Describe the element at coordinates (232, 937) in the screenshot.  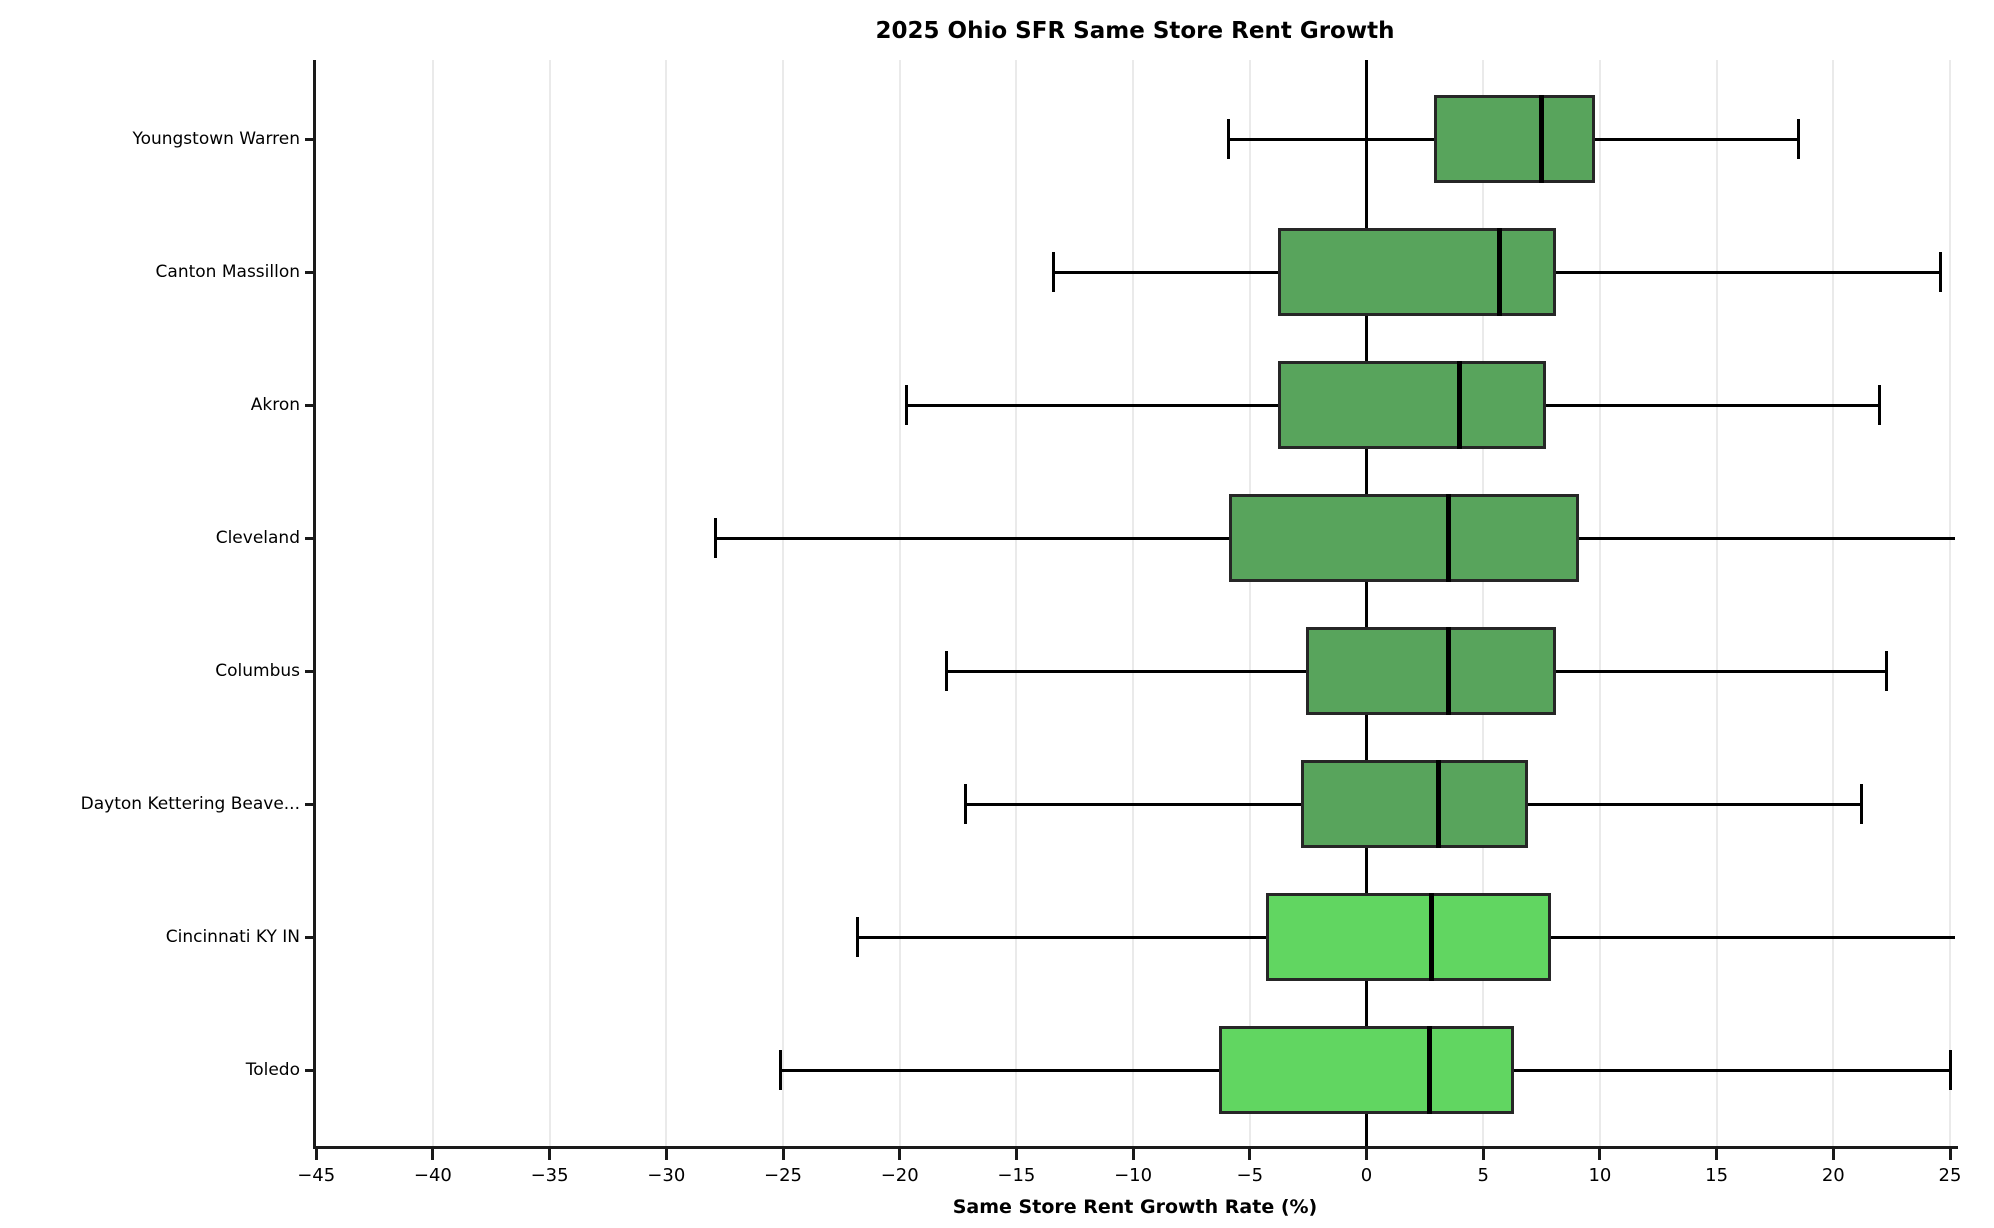
I see `category-label: Cincinnati KY IN` at that location.